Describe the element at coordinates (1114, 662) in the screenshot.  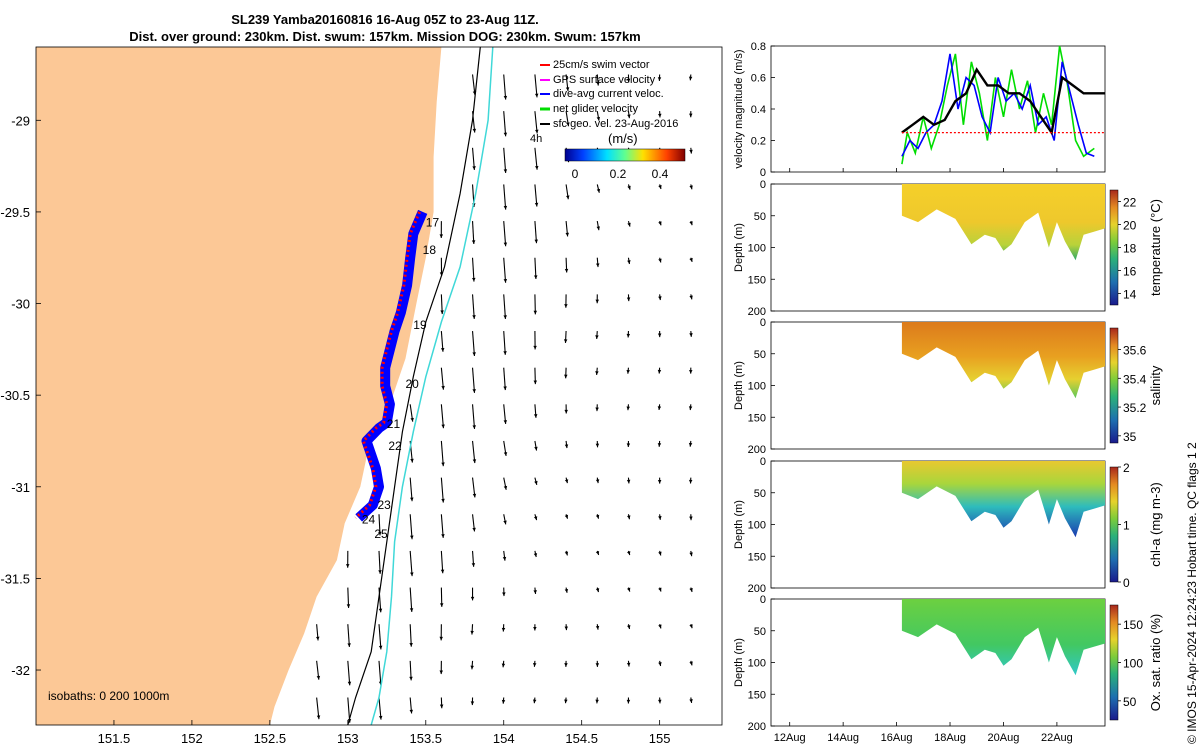
I see `profile-colorbar` at that location.